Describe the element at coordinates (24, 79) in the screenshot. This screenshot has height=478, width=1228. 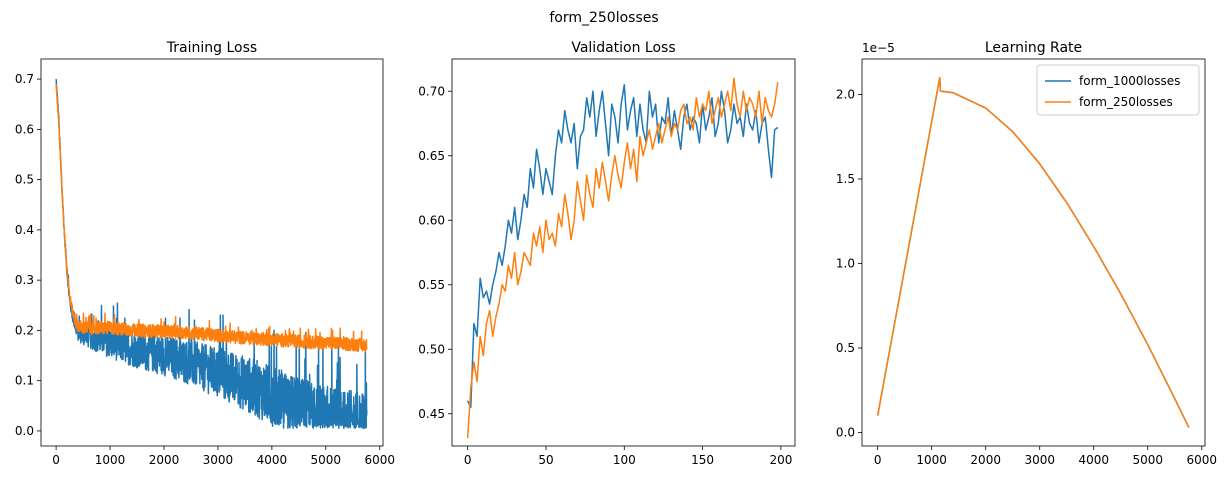
I see `y-tick-label: 0.7` at that location.